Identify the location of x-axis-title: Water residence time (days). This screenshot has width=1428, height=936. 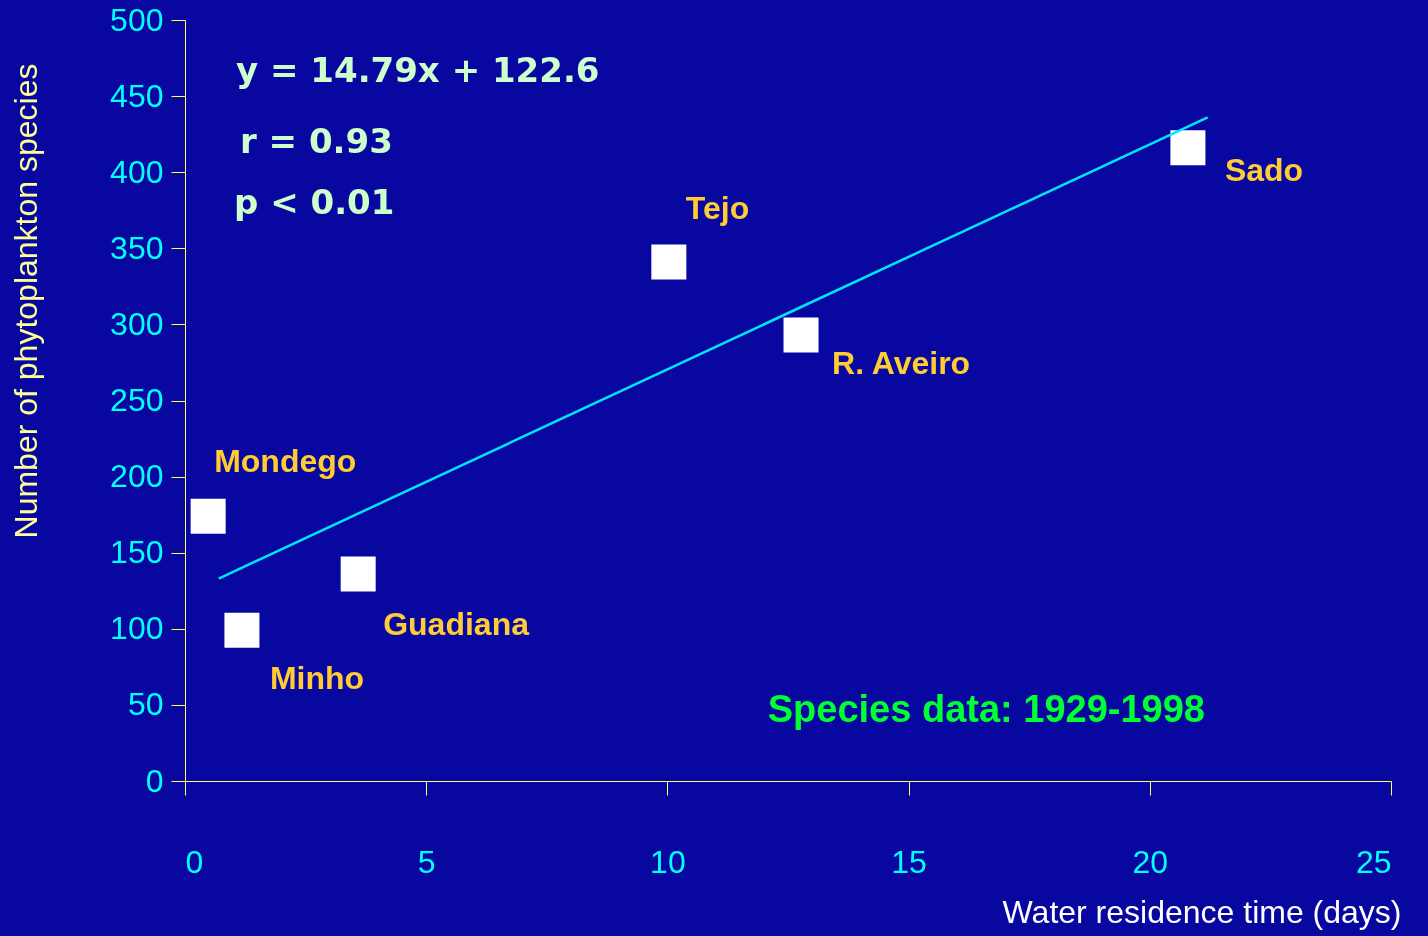
(1202, 911).